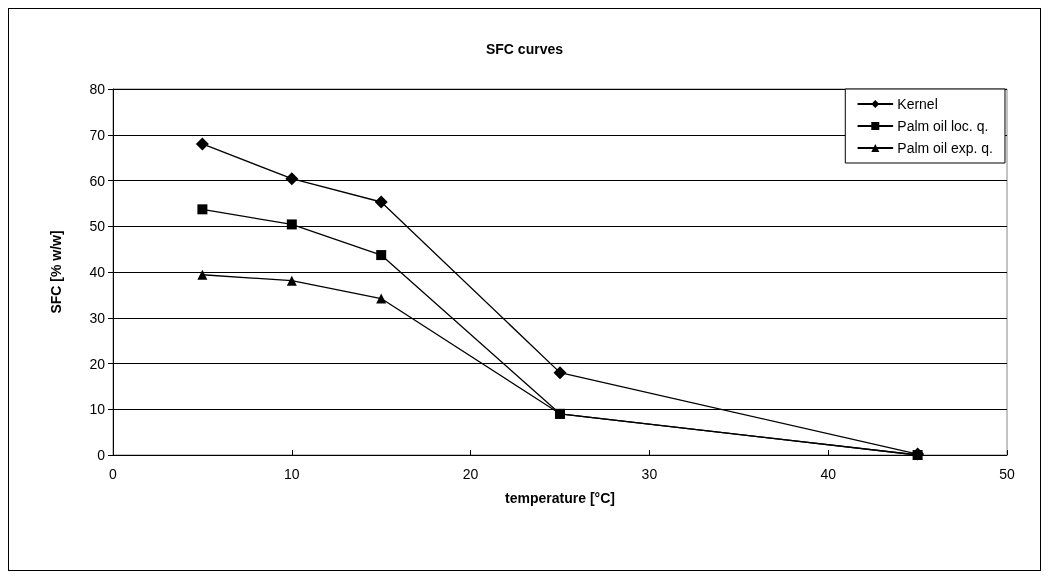 This screenshot has height=579, width=1049. What do you see at coordinates (113, 474) in the screenshot?
I see `x-tick-label: 0` at bounding box center [113, 474].